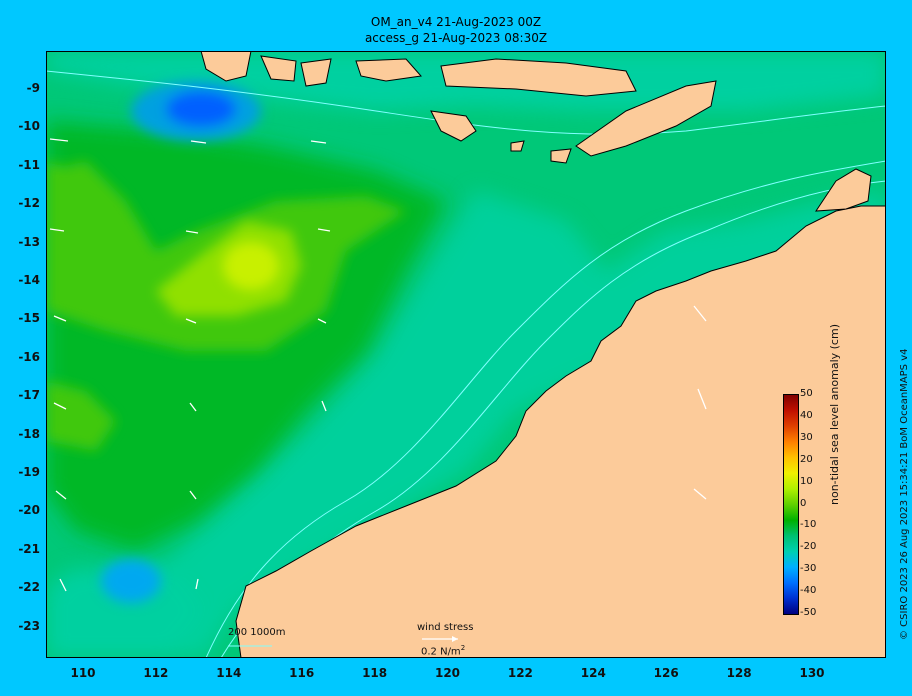 The width and height of the screenshot is (912, 696). I want to click on lon-tick-label: 118, so click(375, 673).